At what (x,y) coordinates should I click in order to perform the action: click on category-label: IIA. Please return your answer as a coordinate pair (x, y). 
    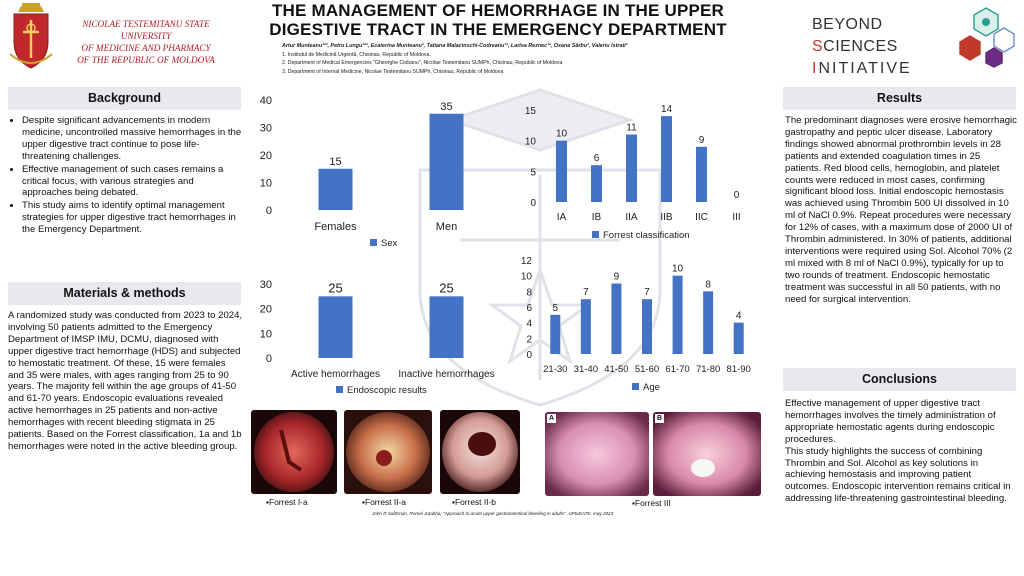
    Looking at the image, I should click on (631, 217).